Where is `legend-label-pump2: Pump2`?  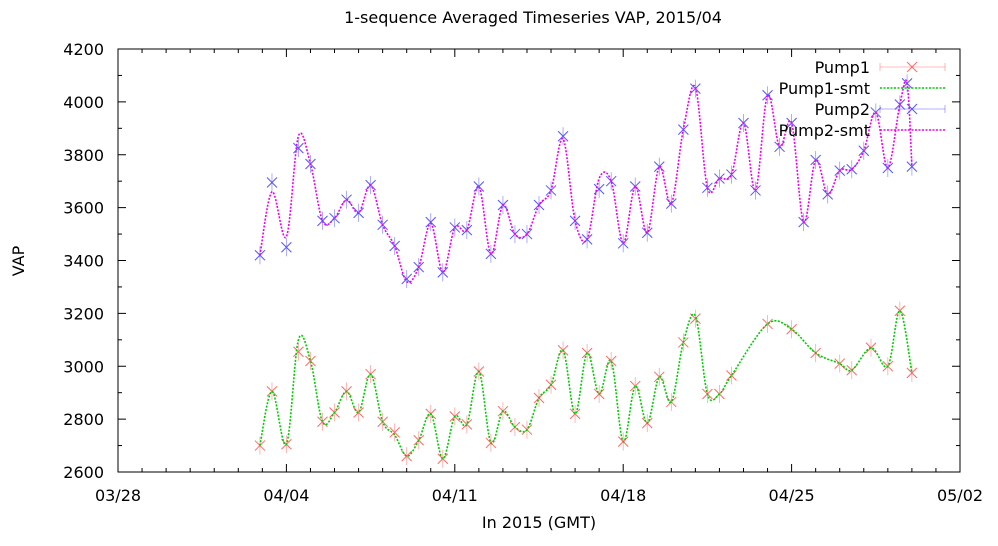
legend-label-pump2: Pump2 is located at coordinates (842, 109).